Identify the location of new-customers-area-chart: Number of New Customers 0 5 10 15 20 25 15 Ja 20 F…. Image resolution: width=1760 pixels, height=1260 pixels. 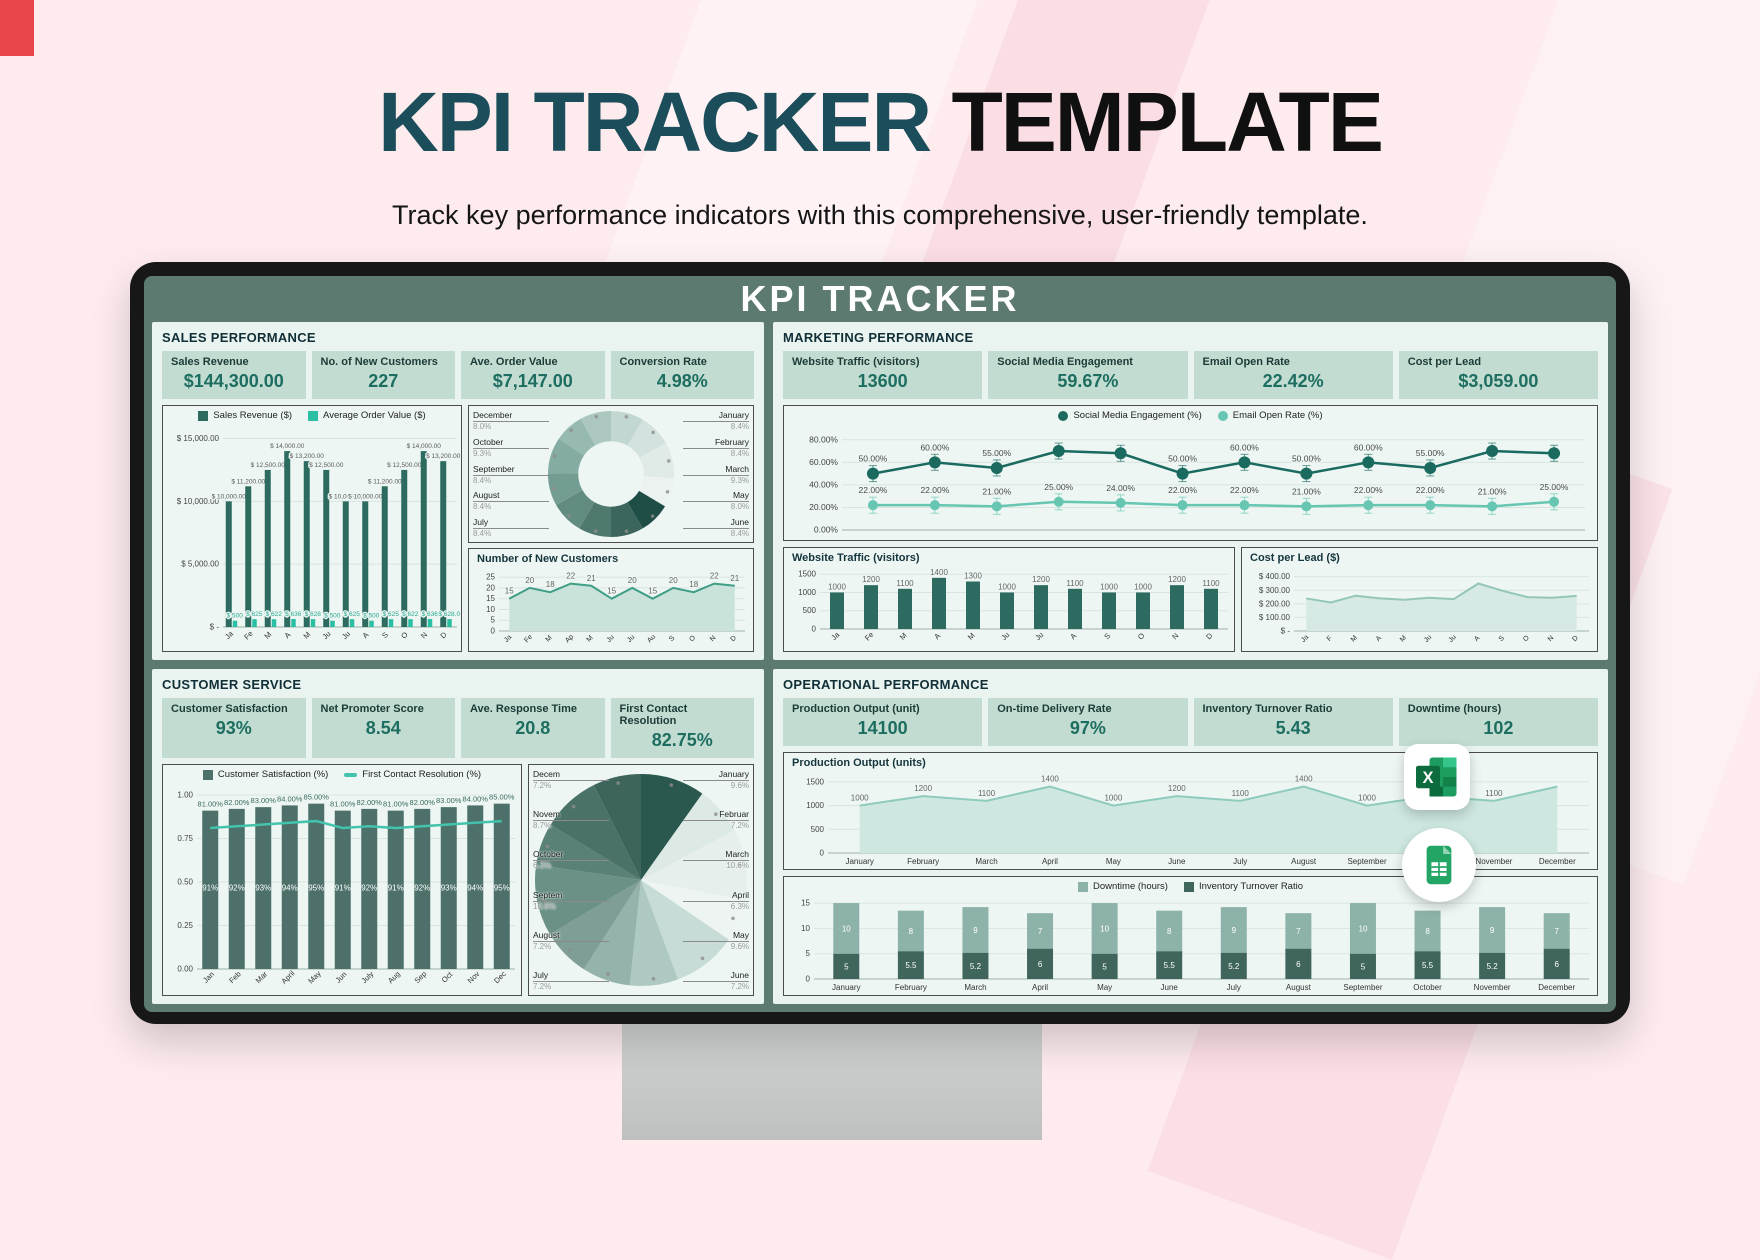
(611, 600).